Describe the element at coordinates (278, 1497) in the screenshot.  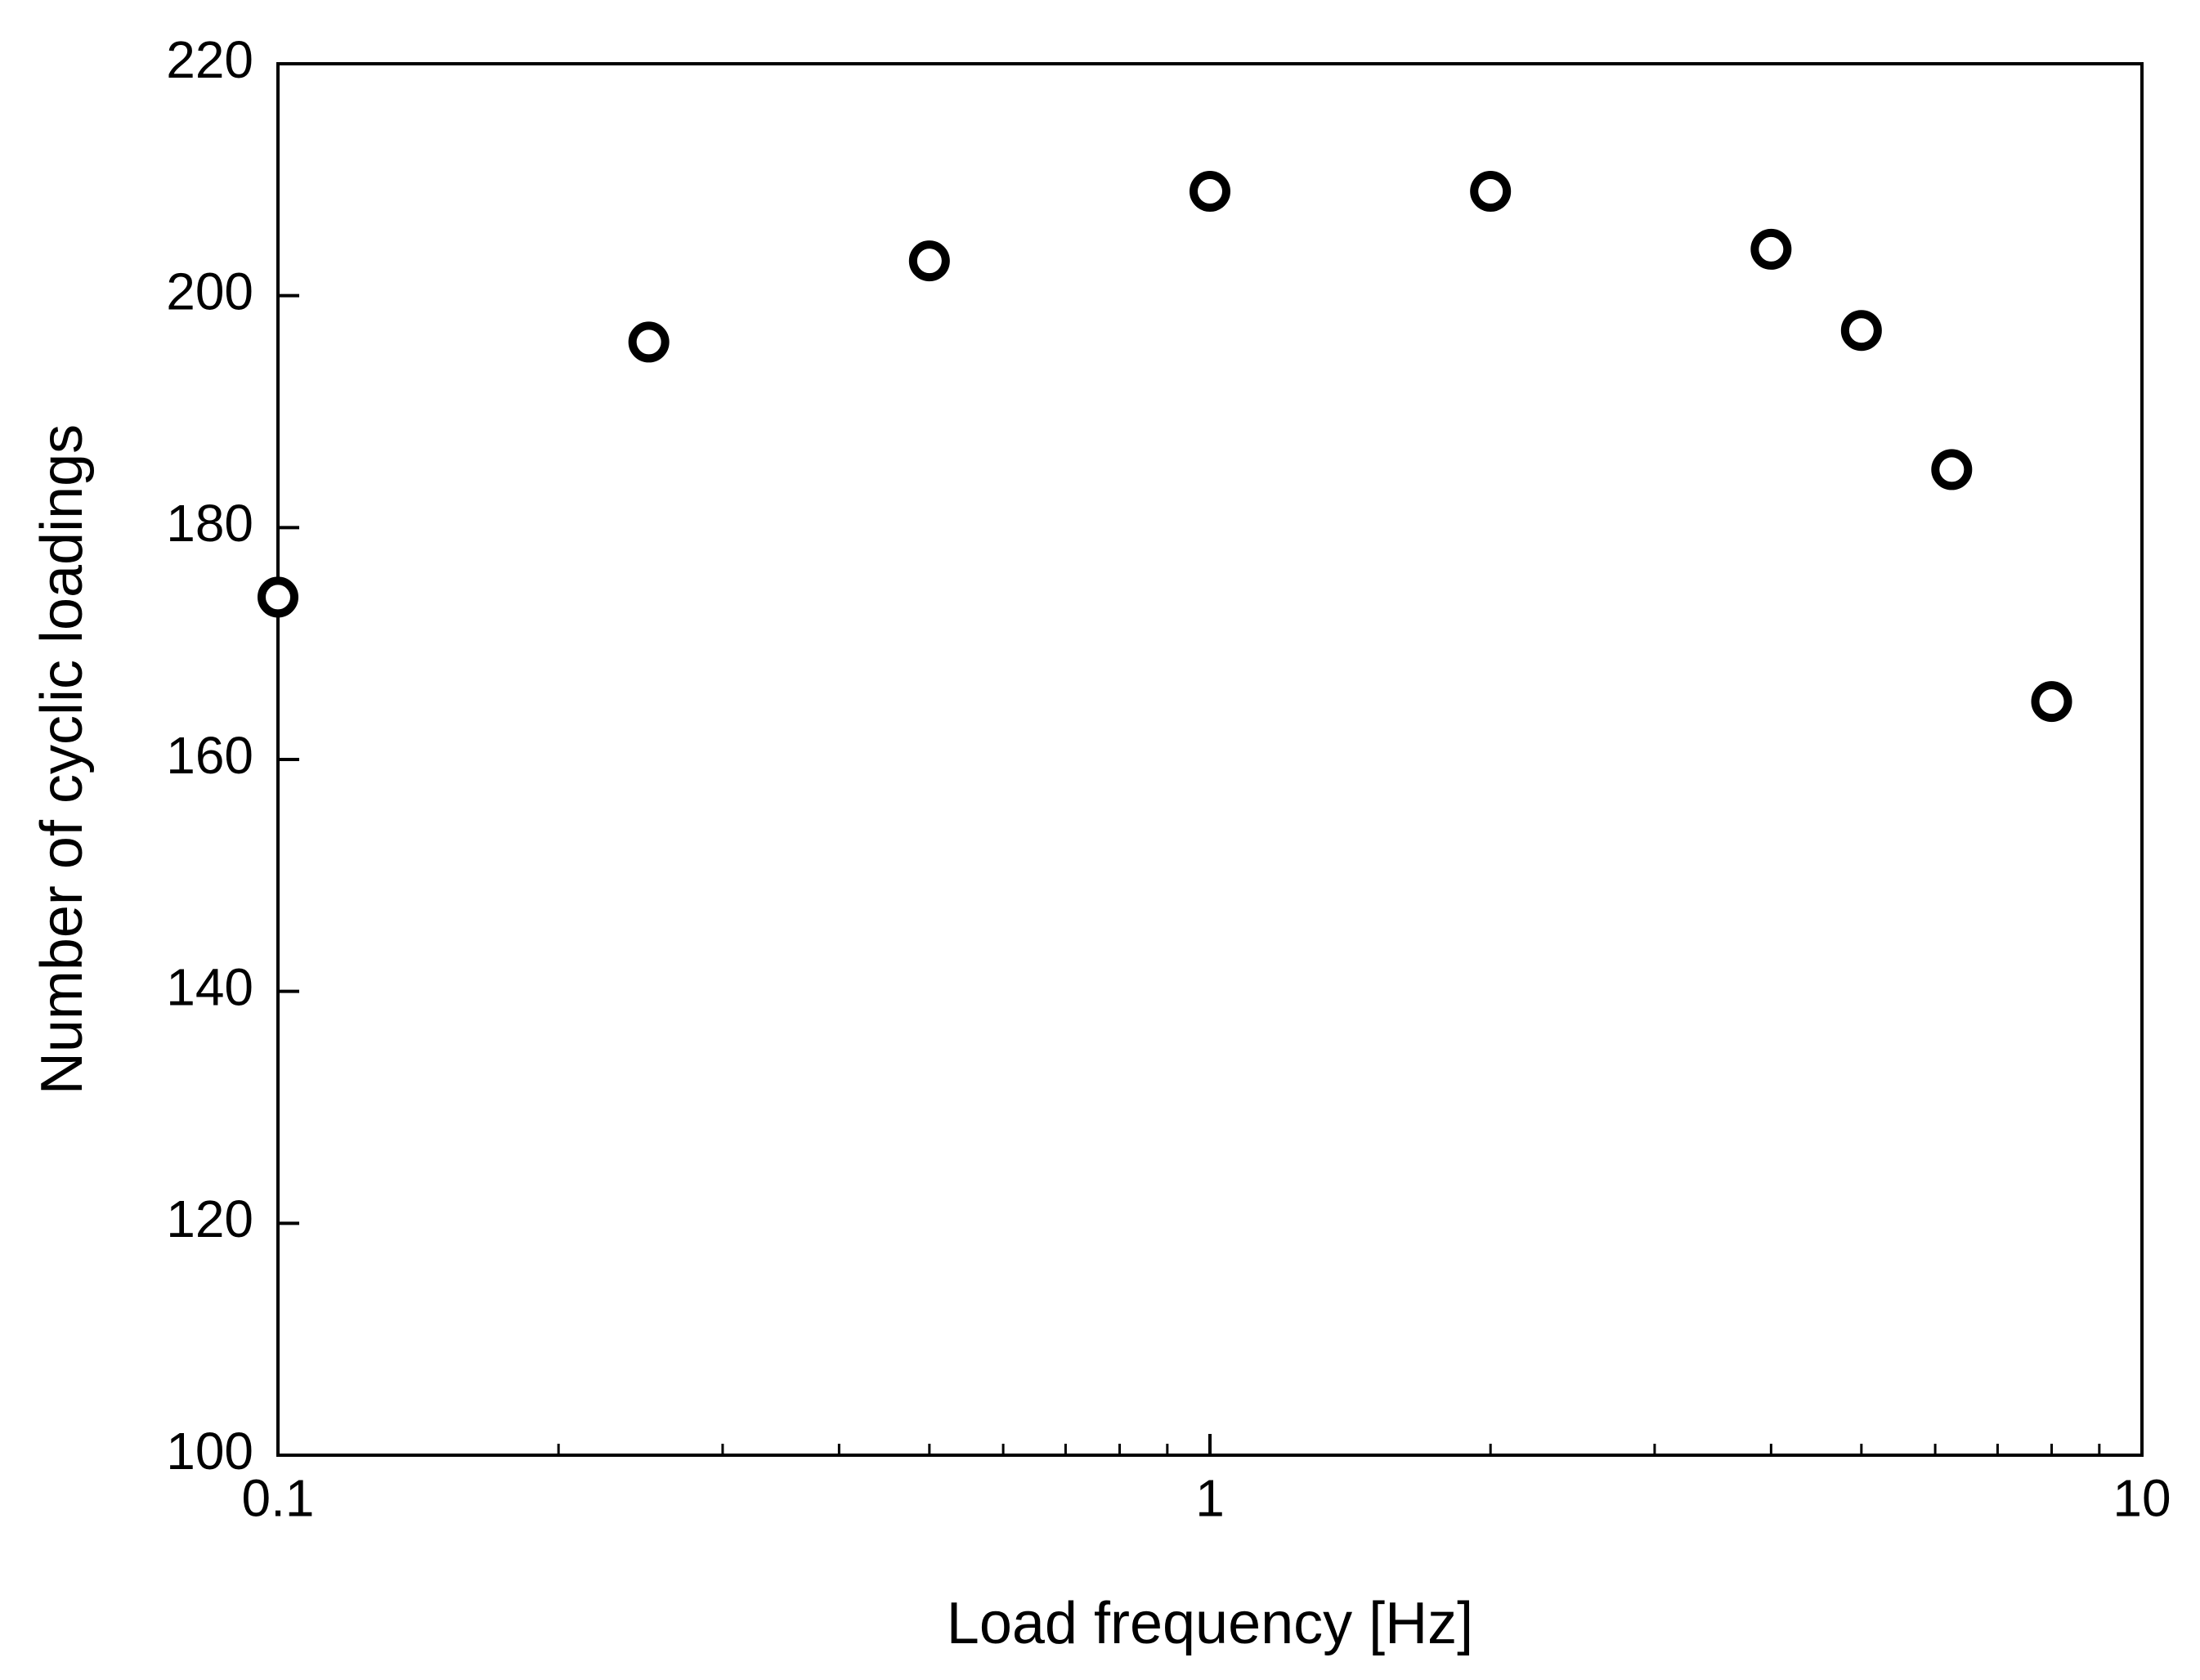
I see `x-tick-label: 0.1` at that location.